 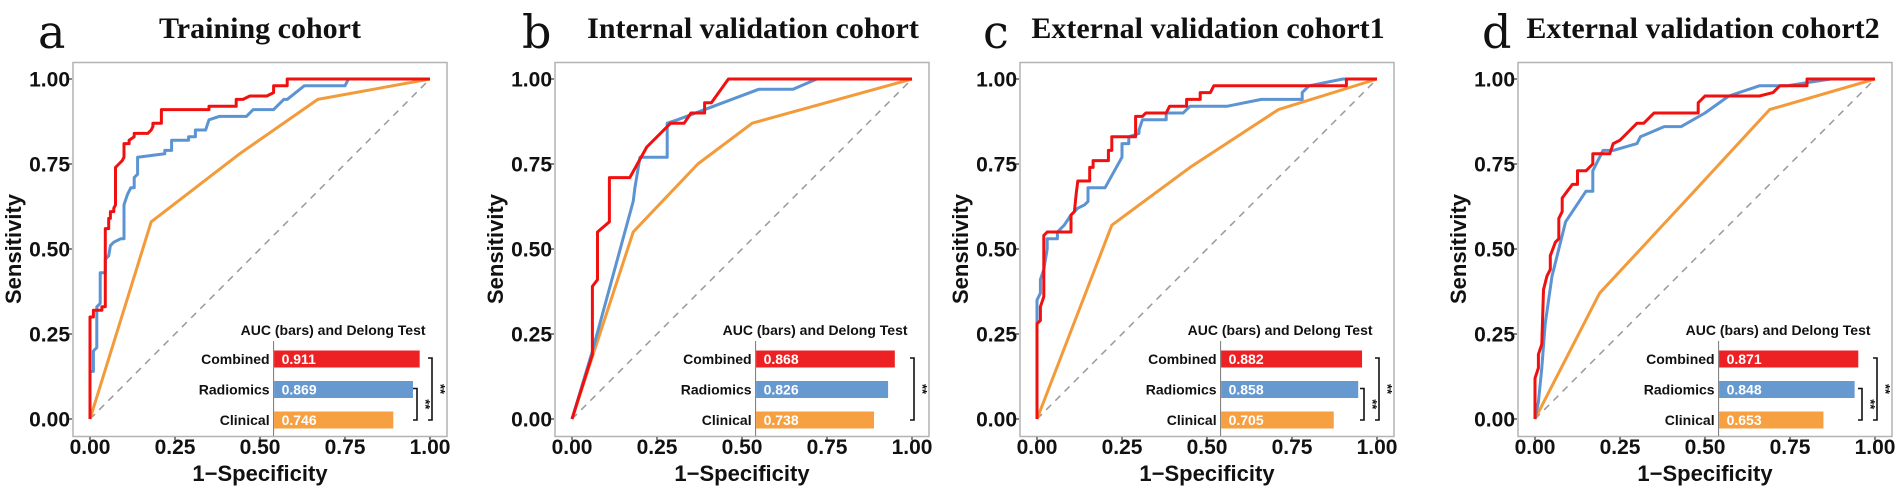 I want to click on panel-letter: a, so click(x=51, y=32).